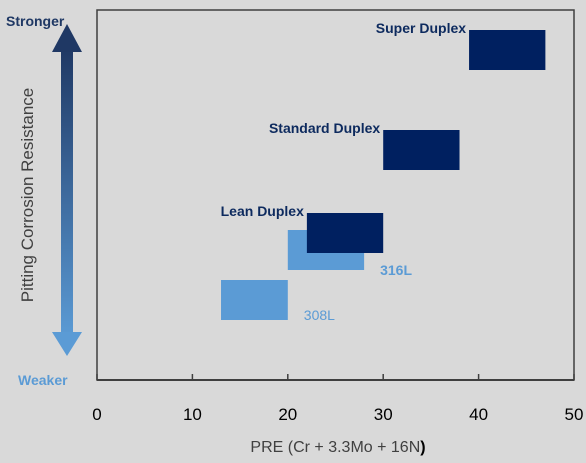  What do you see at coordinates (421, 28) in the screenshot?
I see `bar-label-super-duplex: Super Duplex` at bounding box center [421, 28].